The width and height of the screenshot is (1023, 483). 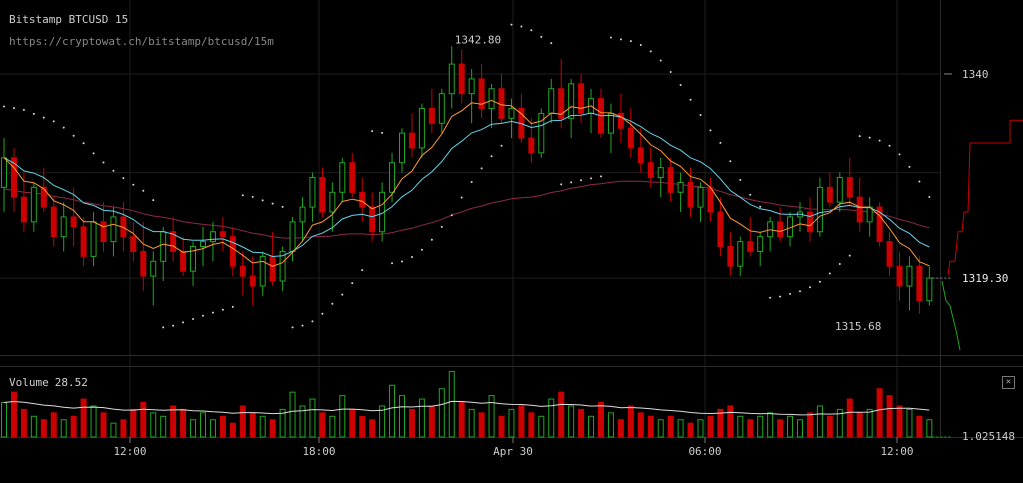 I want to click on volume-average-line, so click(x=466, y=408).